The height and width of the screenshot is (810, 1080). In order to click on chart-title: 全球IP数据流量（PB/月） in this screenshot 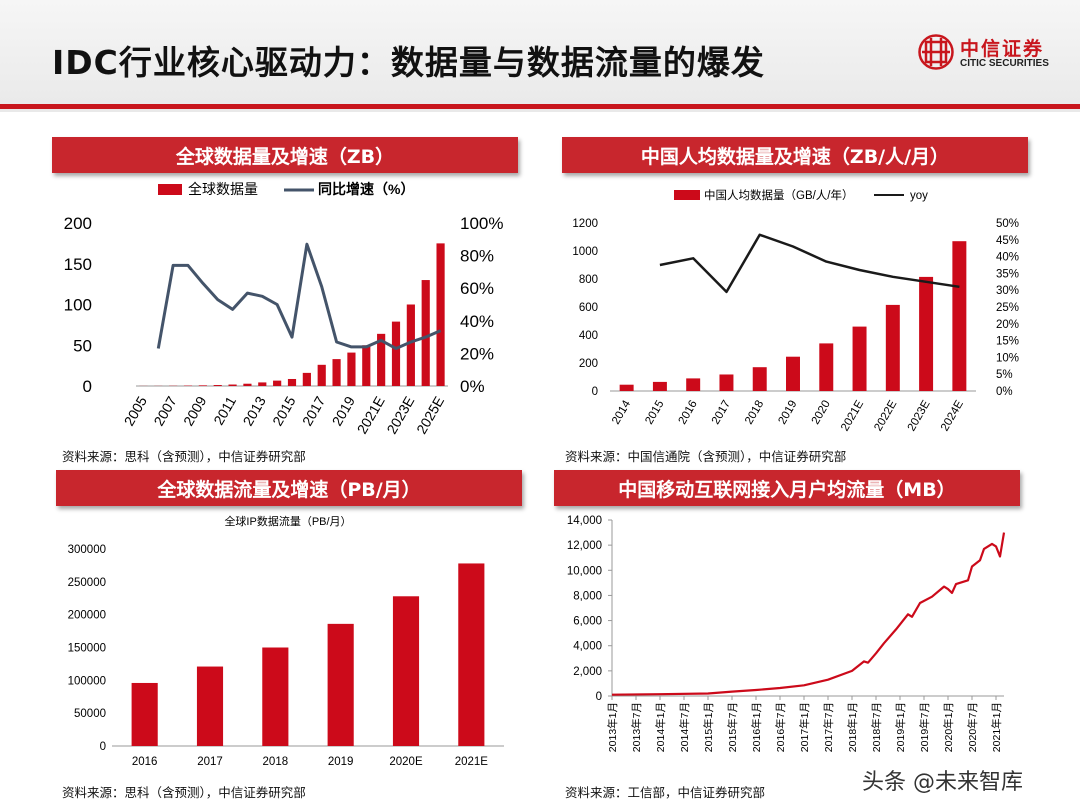, I will do `click(287, 521)`.